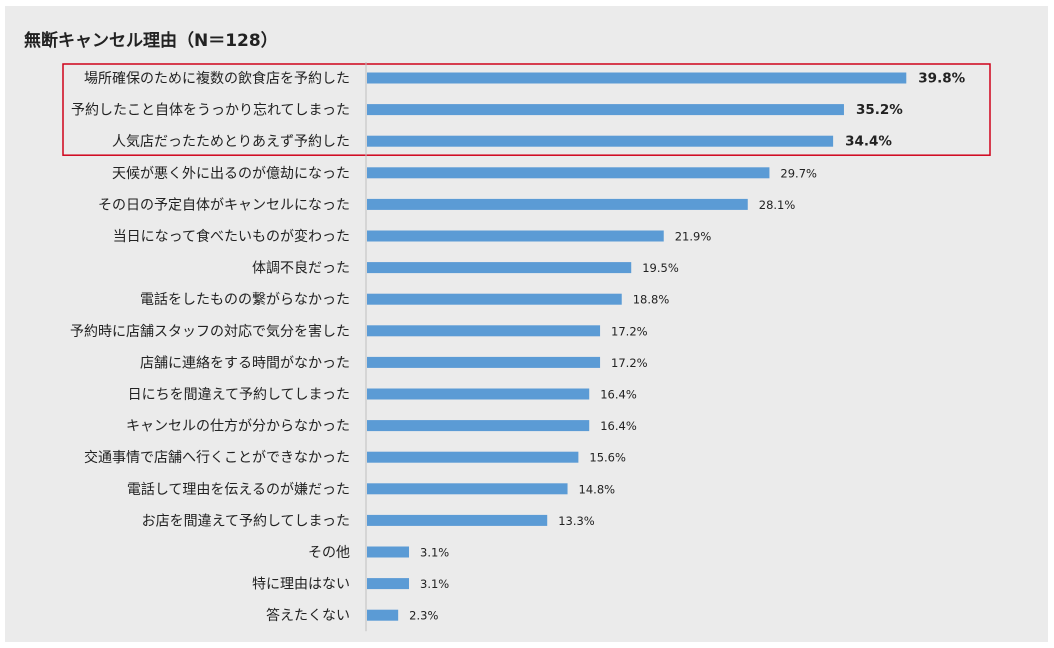  Describe the element at coordinates (217, 457) in the screenshot. I see `category-label: 交通事情で店舗へ行くことができなかった` at that location.